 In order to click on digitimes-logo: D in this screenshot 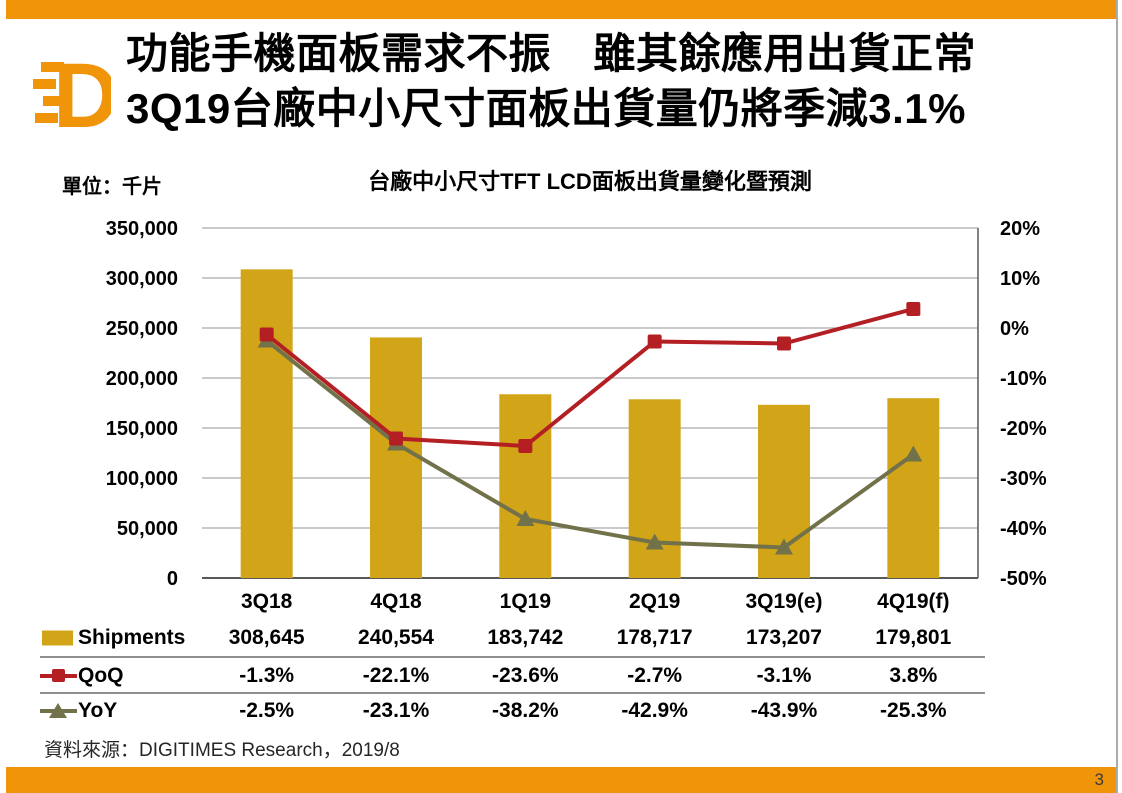, I will do `click(72, 91)`.